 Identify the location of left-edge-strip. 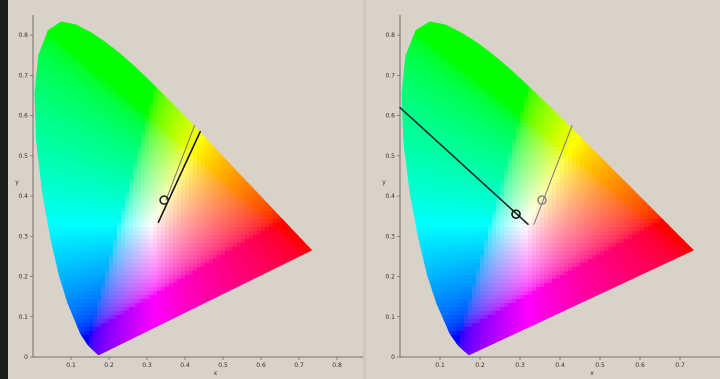
(4, 189).